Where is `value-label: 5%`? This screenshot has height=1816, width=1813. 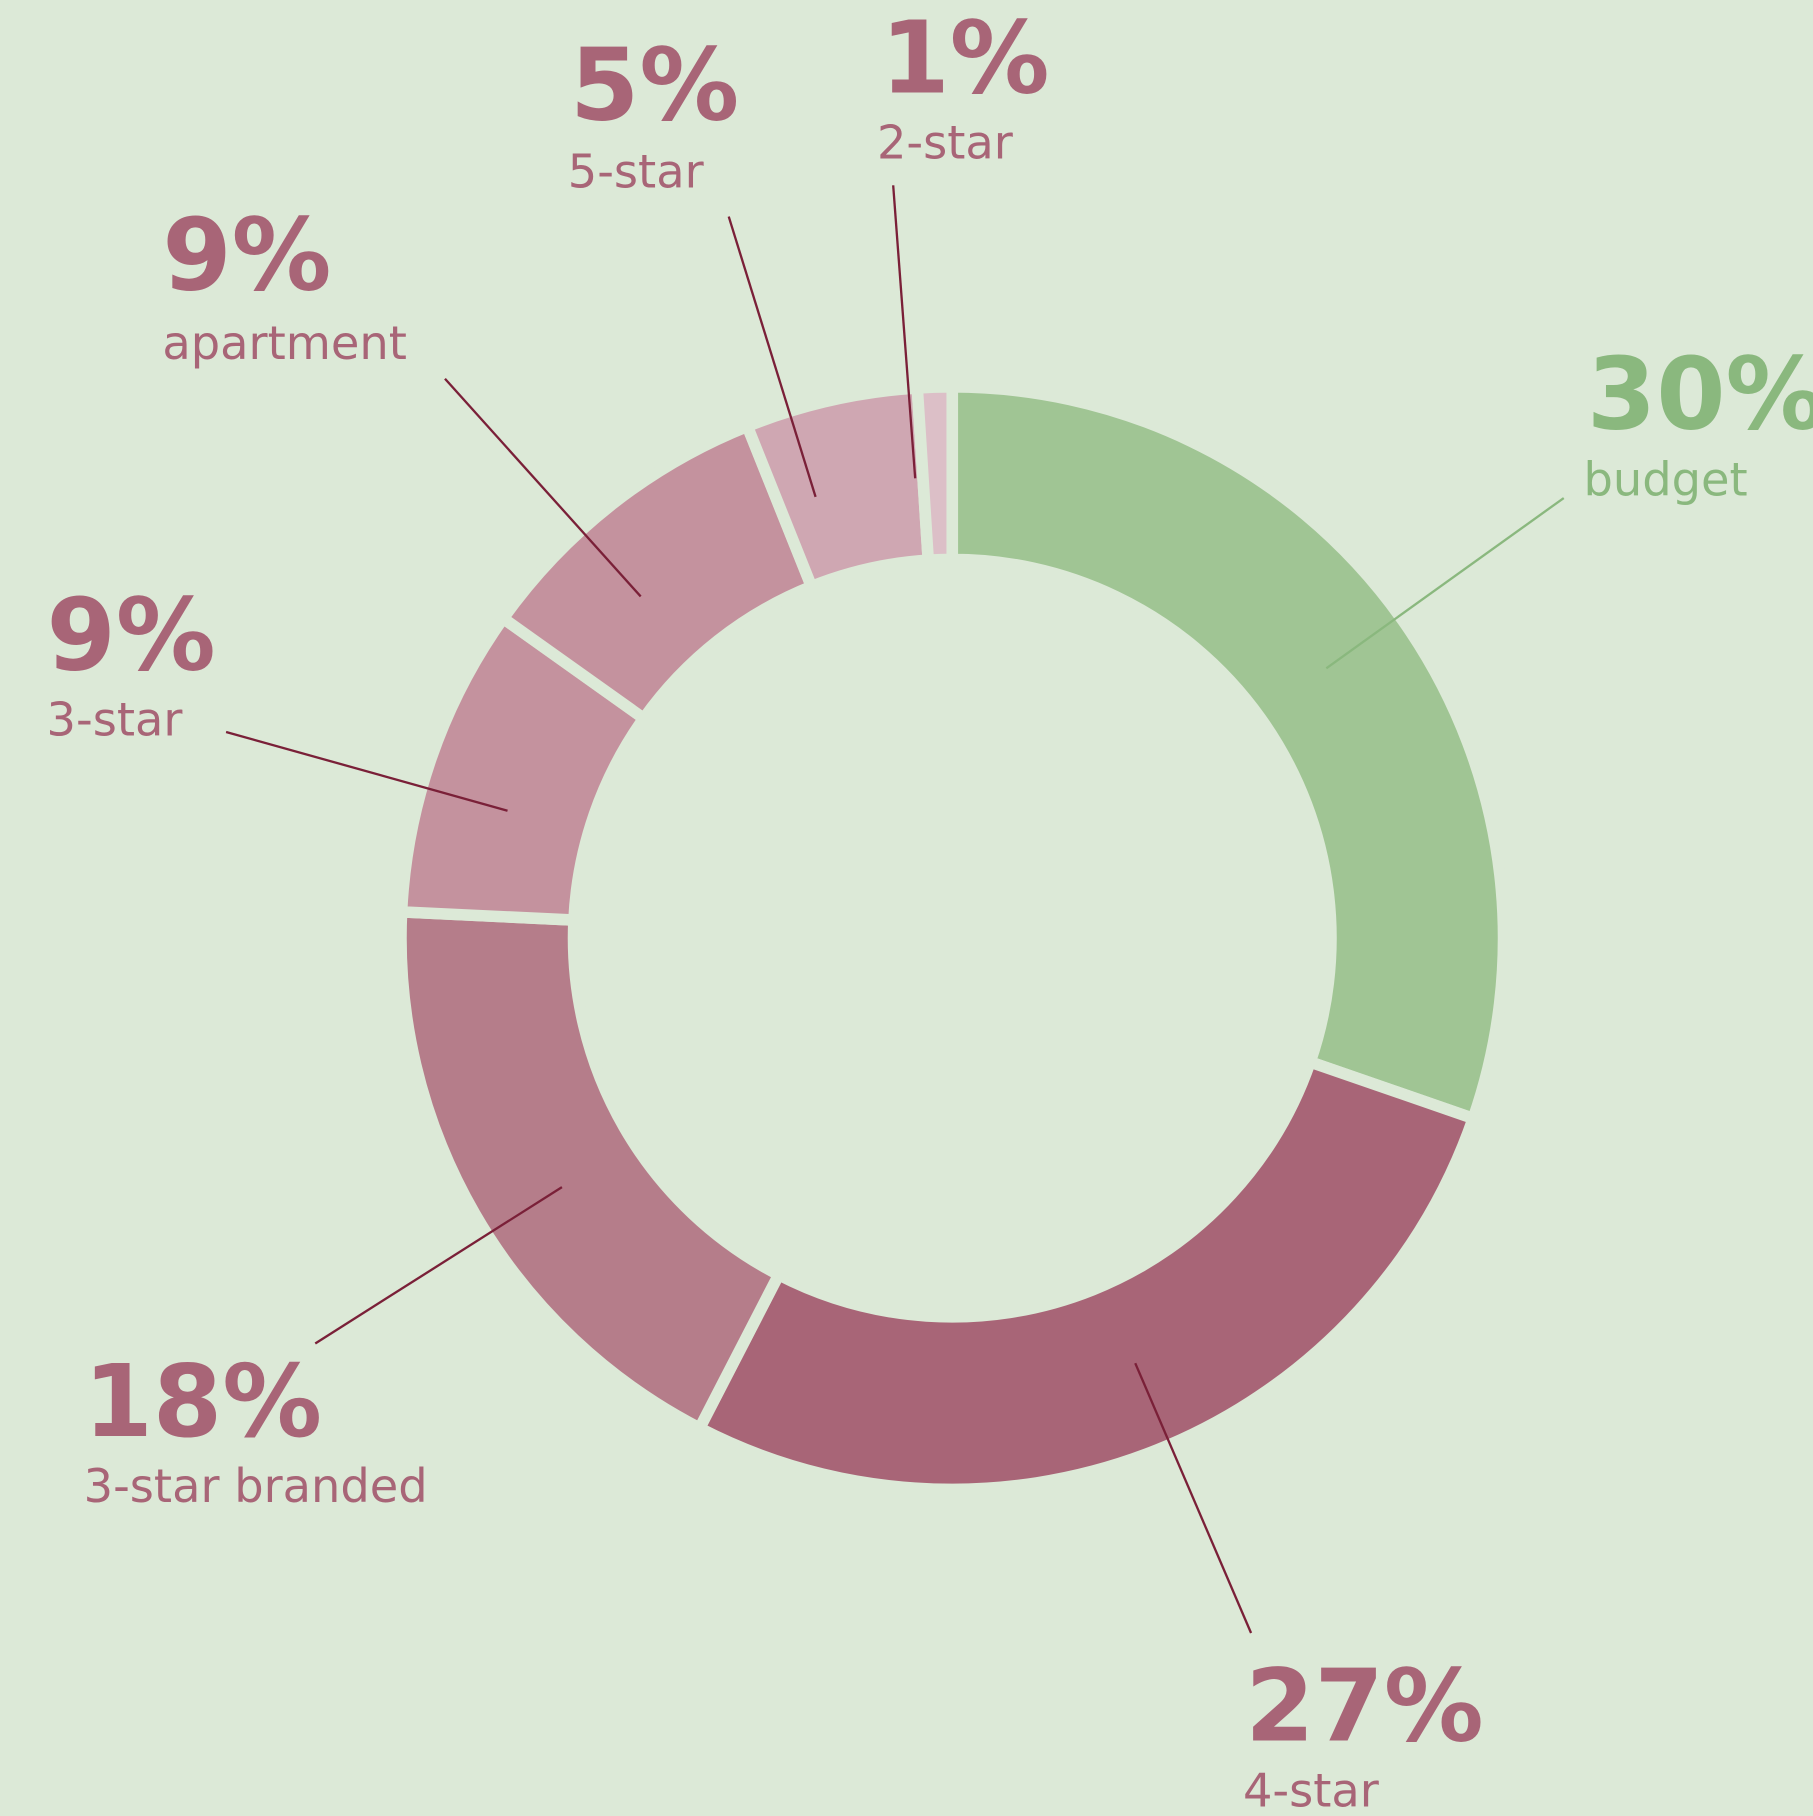
value-label: 5% is located at coordinates (654, 85).